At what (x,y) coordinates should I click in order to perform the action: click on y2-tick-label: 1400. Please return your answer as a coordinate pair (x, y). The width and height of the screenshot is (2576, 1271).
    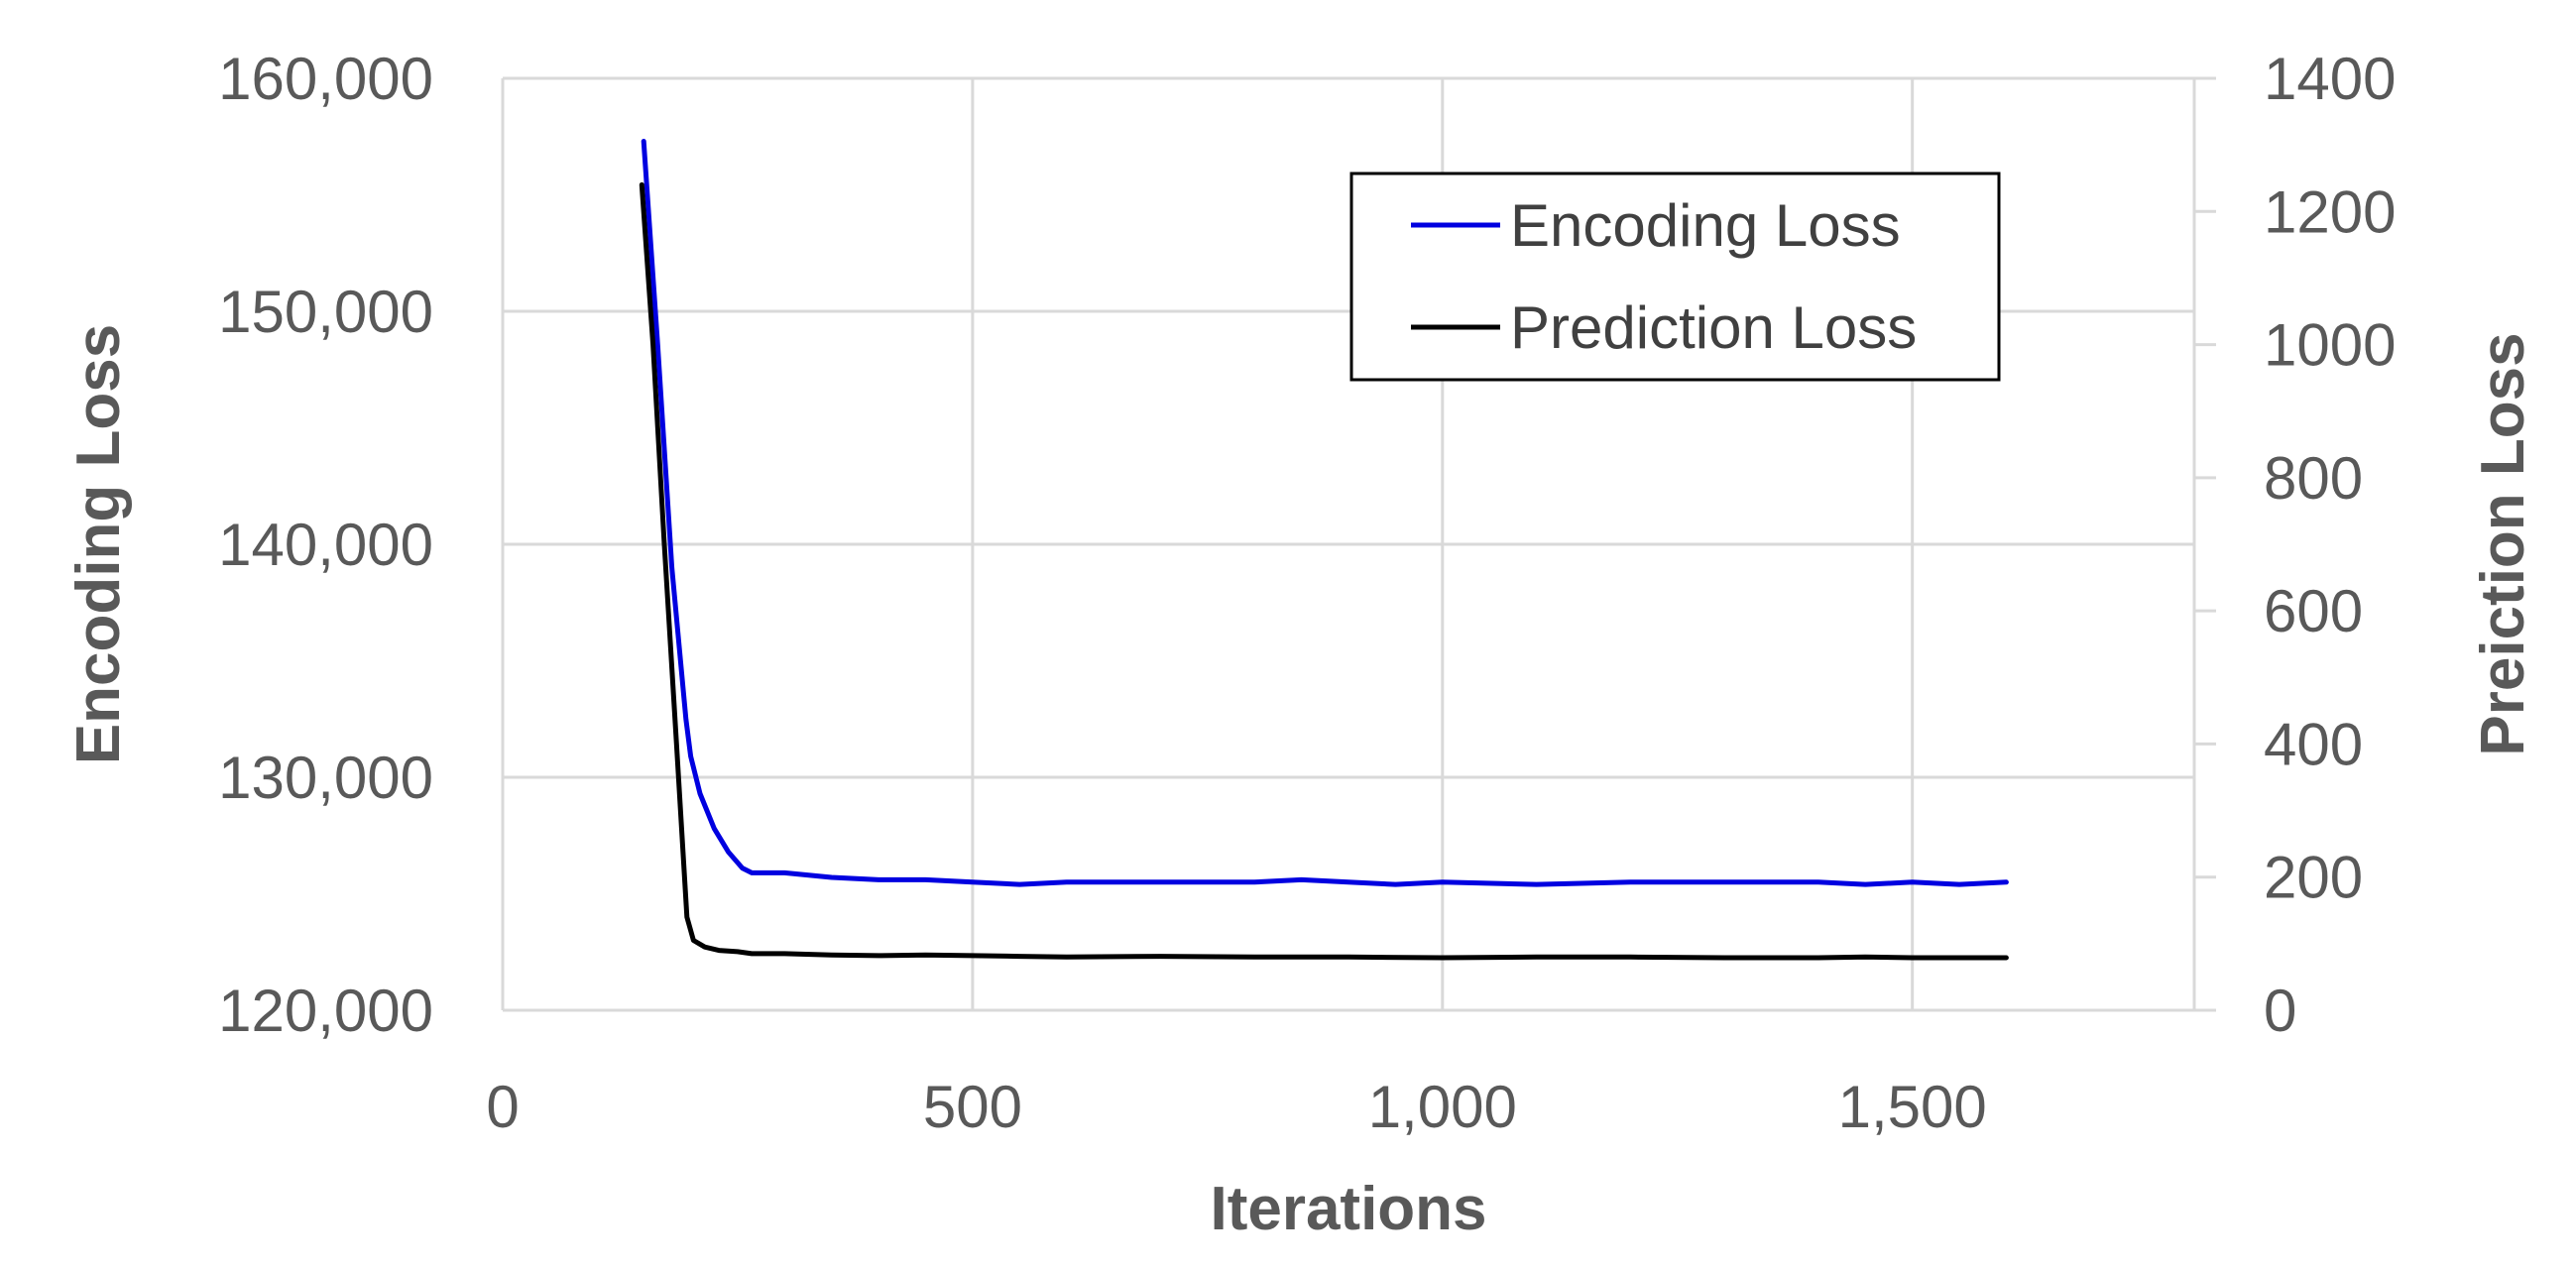
    Looking at the image, I should click on (2330, 79).